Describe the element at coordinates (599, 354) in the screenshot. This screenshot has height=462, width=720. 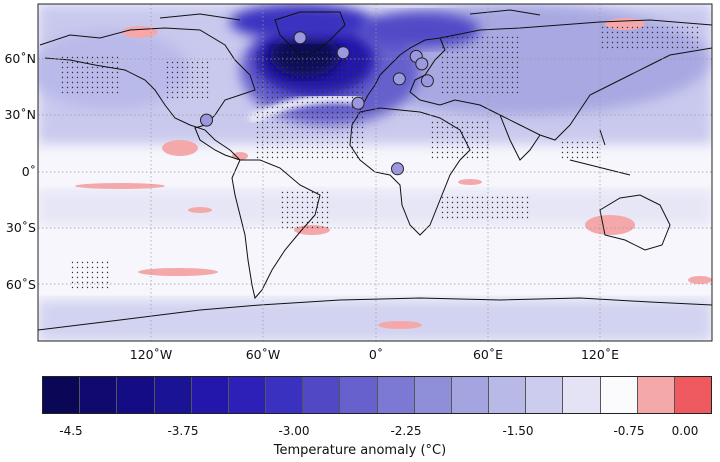
I see `lon-label-120e: 120˚E` at that location.